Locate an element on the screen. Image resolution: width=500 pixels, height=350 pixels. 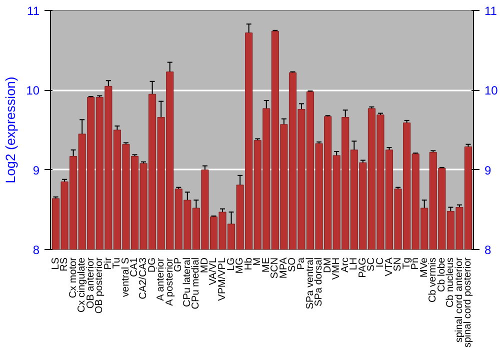
x-tick-label: CPu medial is located at coordinates (196, 283).